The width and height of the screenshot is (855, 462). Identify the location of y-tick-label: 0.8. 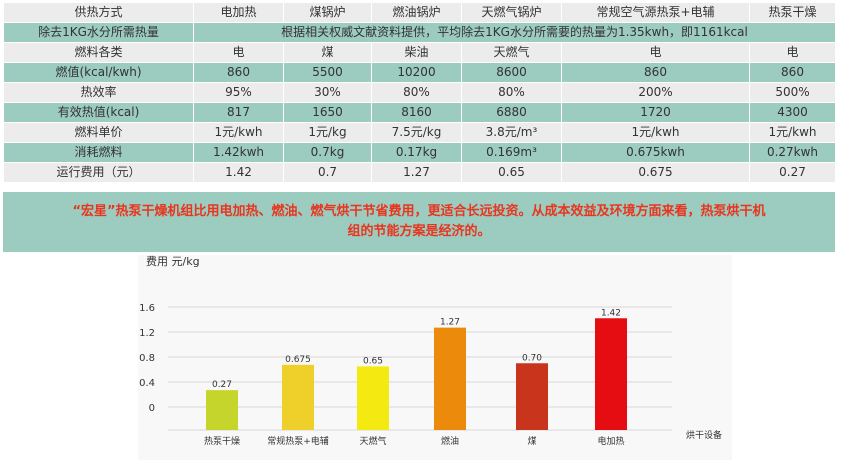
(147, 358).